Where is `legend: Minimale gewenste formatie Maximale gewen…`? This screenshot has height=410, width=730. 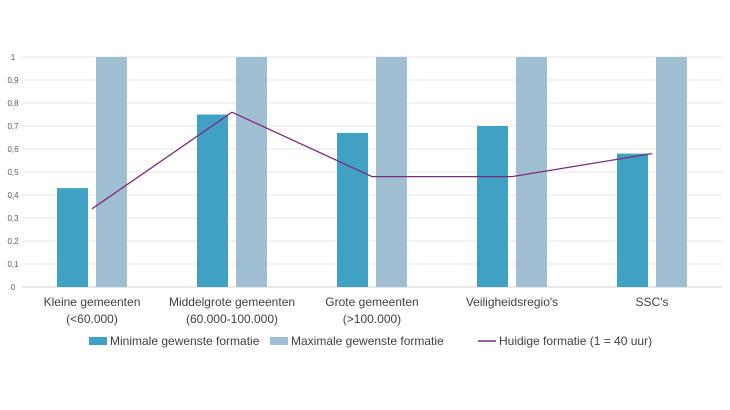
legend: Minimale gewenste formatie Maximale gewen… is located at coordinates (370, 341).